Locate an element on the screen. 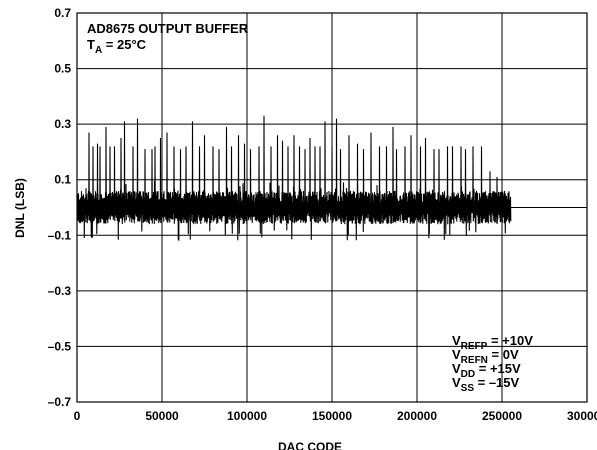 This screenshot has width=597, height=450. chart-title: AD8675 OUTPUT BUFFER is located at coordinates (168, 28).